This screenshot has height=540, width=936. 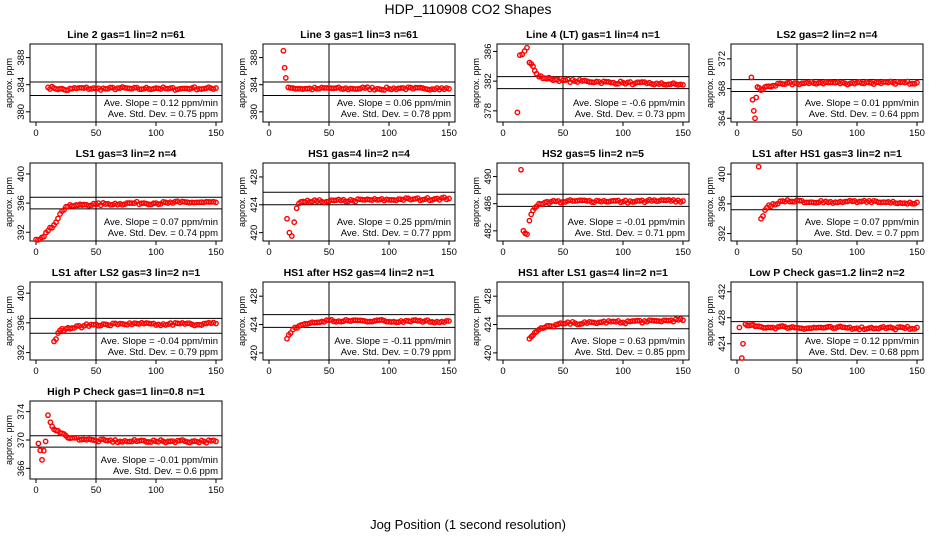 I want to click on panel-title: Line 4 (LT) gas=1 lin=4 n=1, so click(x=593, y=35).